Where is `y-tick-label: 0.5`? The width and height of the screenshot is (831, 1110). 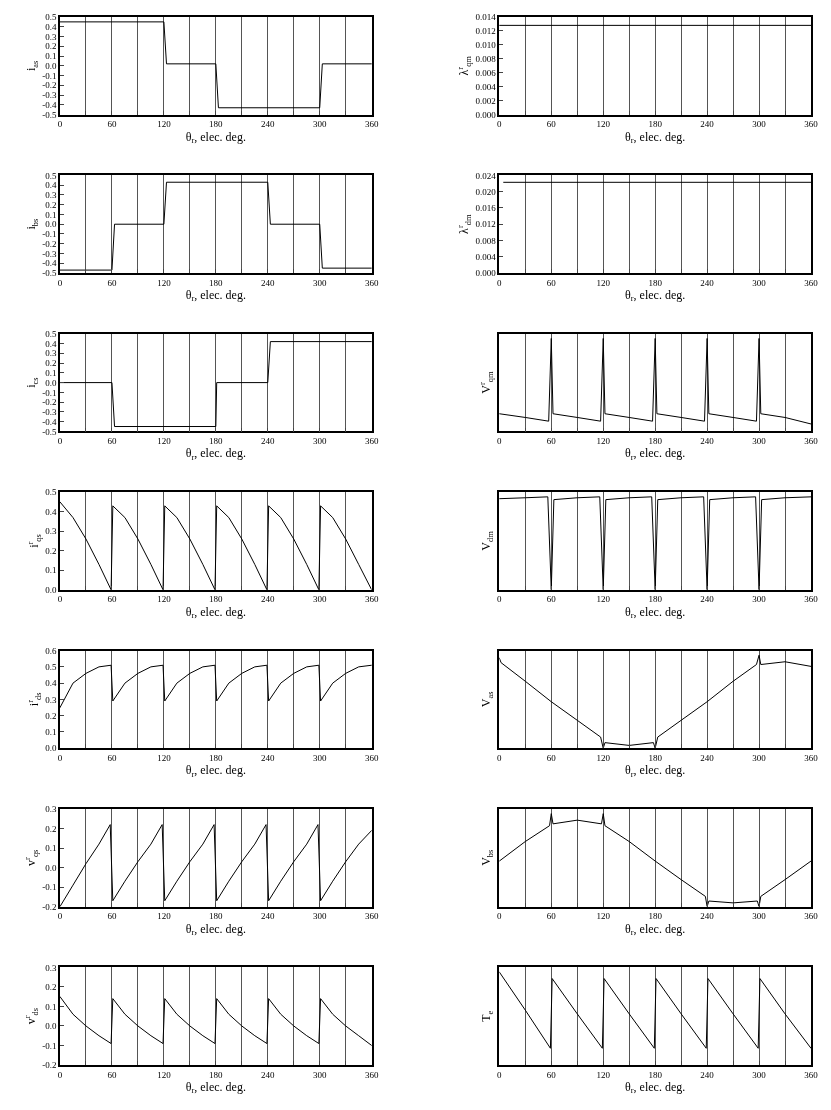 y-tick-label: 0.5 is located at coordinates (51, 17).